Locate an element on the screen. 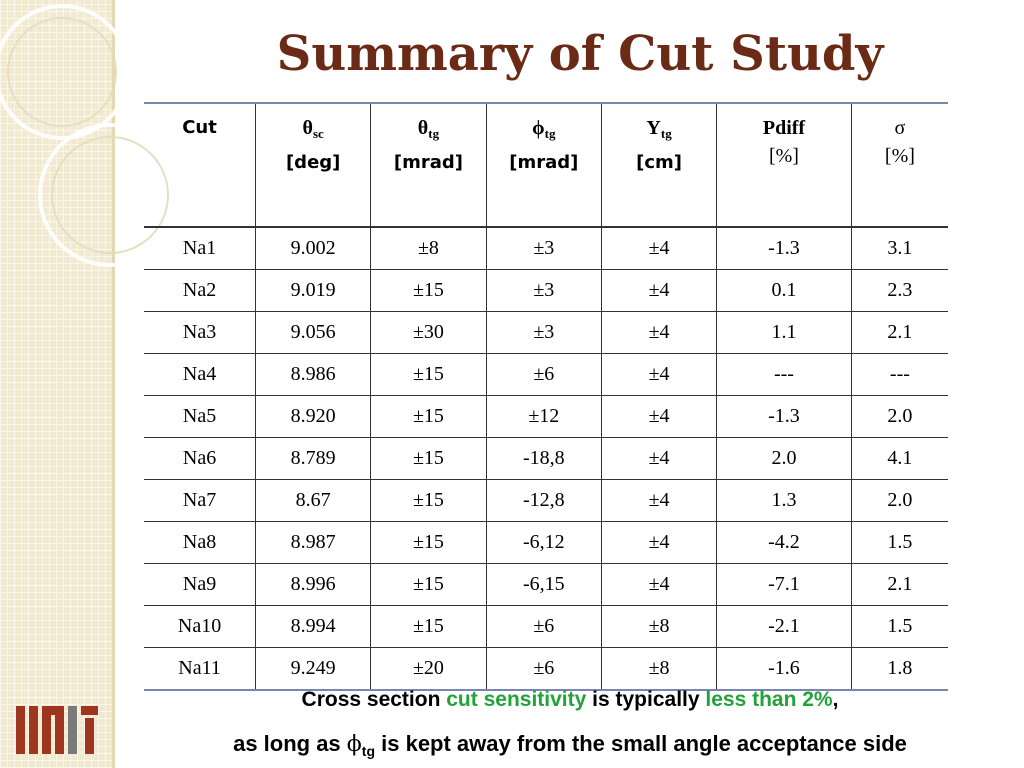  table-row: Na6 8.789 ±15 -18,8 ±4 2.0 4.1 is located at coordinates (546, 458).